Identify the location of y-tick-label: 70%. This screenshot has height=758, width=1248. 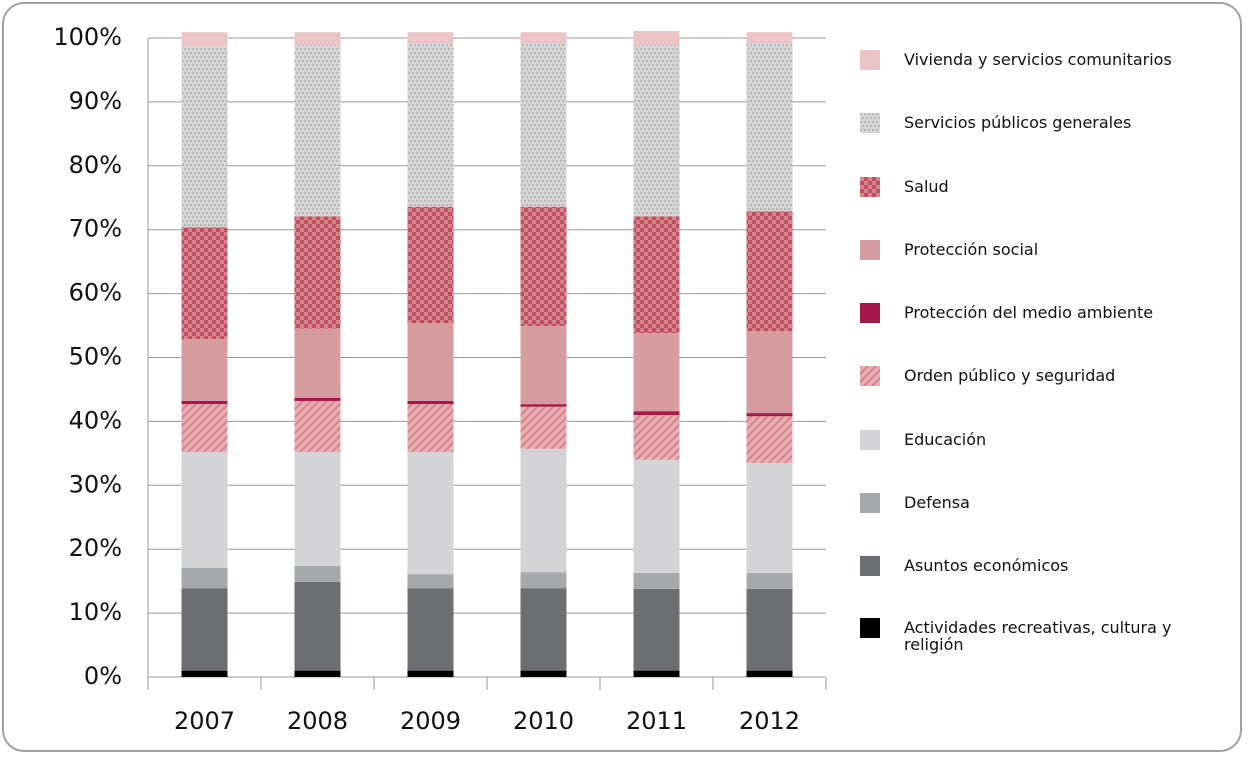
(95, 229).